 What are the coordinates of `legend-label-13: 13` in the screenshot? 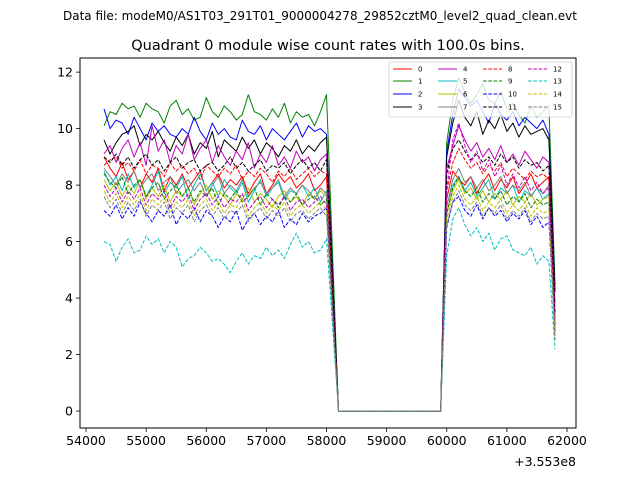 It's located at (557, 82).